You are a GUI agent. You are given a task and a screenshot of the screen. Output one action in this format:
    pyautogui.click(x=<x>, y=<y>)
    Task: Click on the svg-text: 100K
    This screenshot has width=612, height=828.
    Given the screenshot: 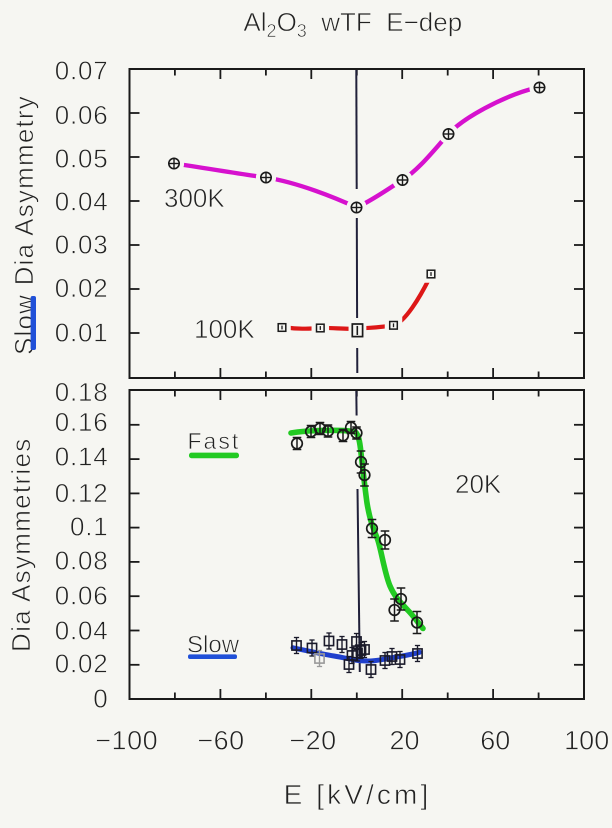 What is the action you would take?
    pyautogui.click(x=224, y=329)
    